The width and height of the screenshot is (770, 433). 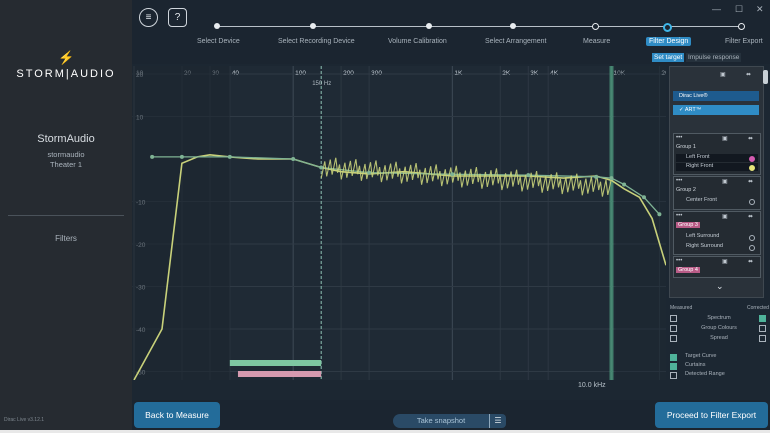 I want to click on channel-right-surround: Right Surround, so click(x=717, y=247).